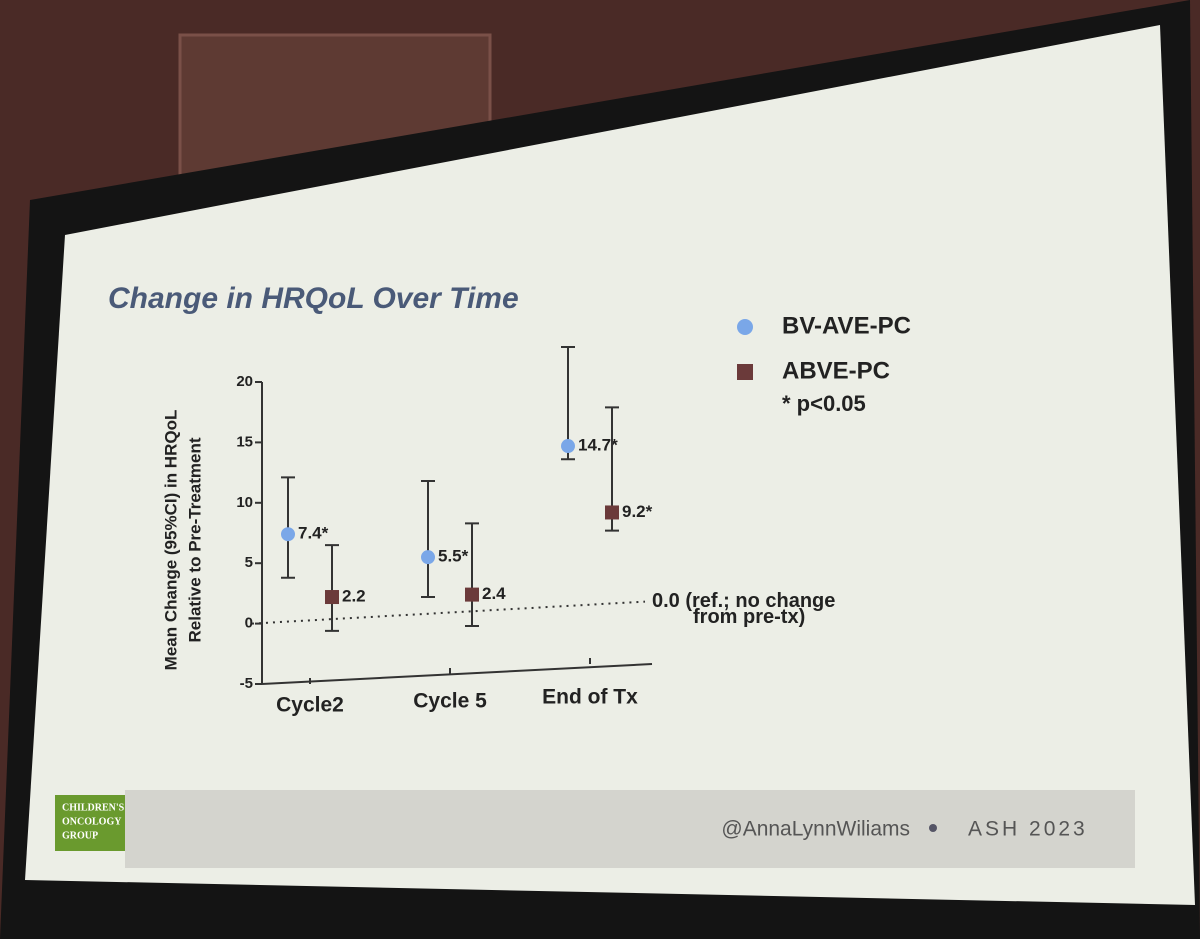 Image resolution: width=1200 pixels, height=939 pixels. What do you see at coordinates (450, 701) in the screenshot?
I see `x-tick-label: Cycle 5` at bounding box center [450, 701].